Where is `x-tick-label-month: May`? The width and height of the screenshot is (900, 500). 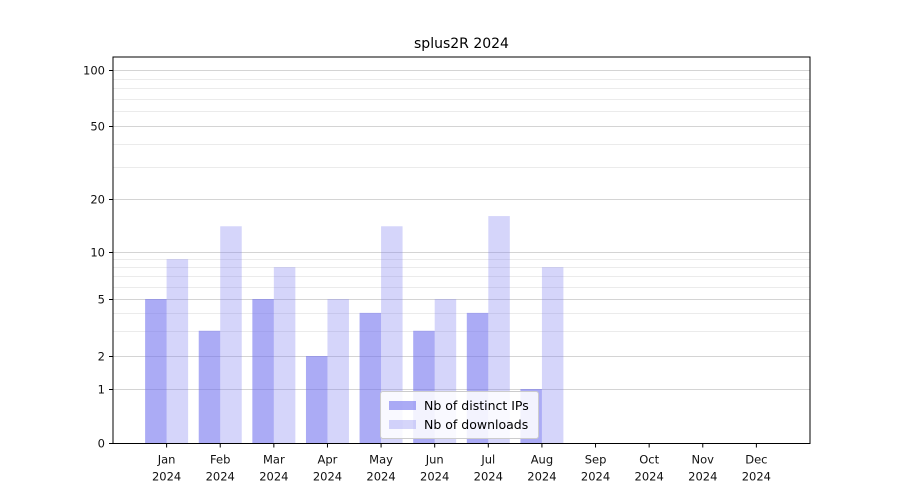 x-tick-label-month: May is located at coordinates (381, 460).